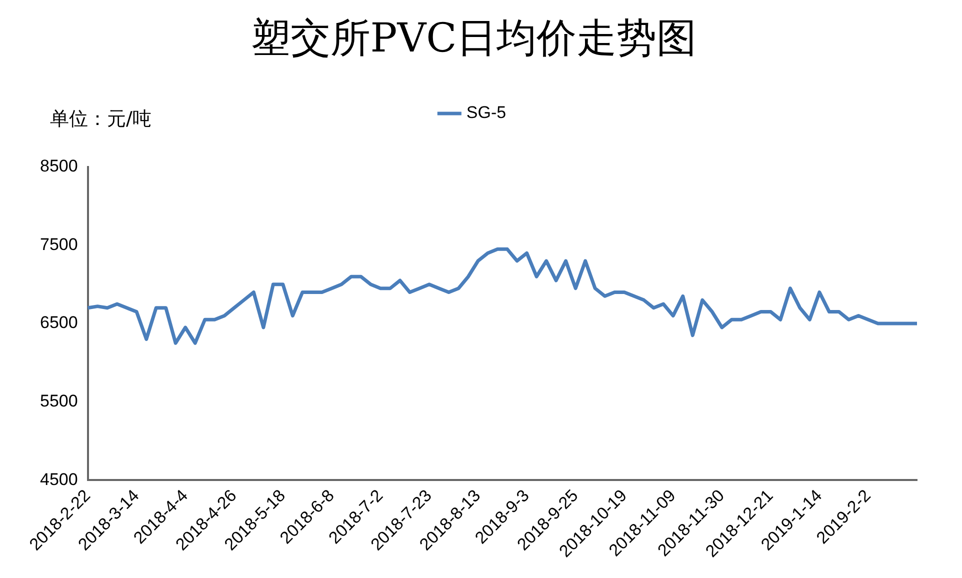  I want to click on y-tick-label: 6500, so click(59, 322).